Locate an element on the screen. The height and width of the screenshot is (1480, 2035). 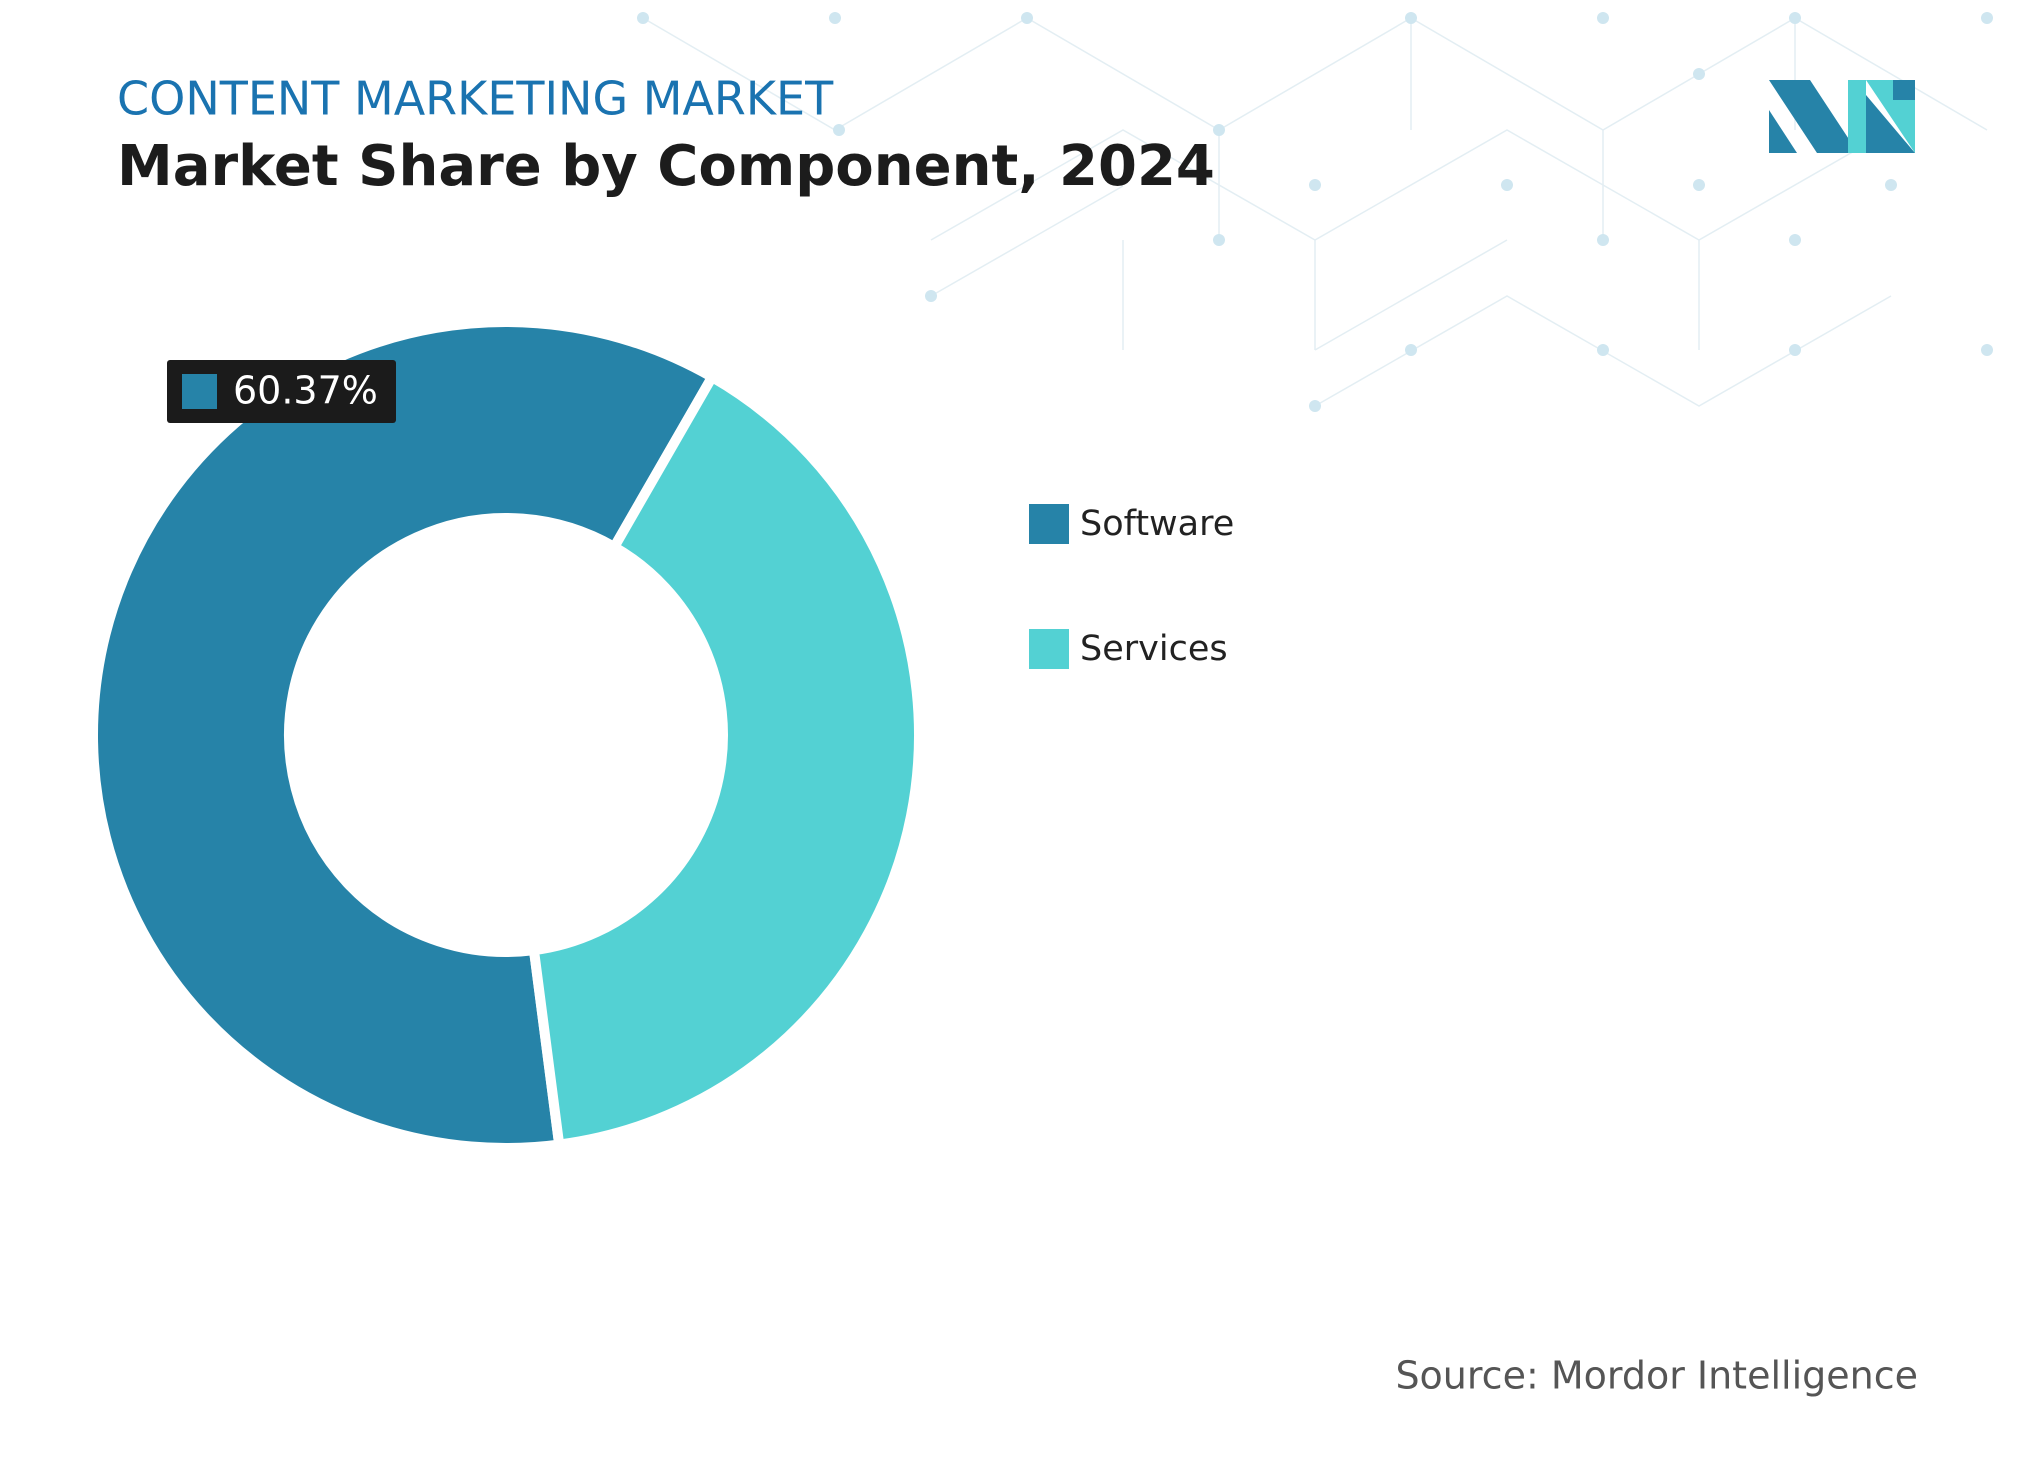
value-label-box is located at coordinates (281, 391).